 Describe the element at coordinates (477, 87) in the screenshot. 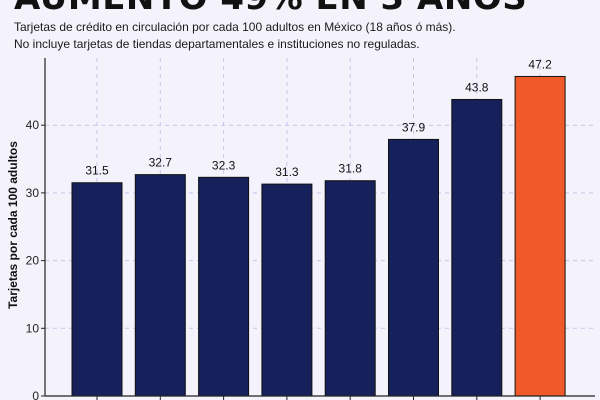

I see `data-label: 43.8` at that location.